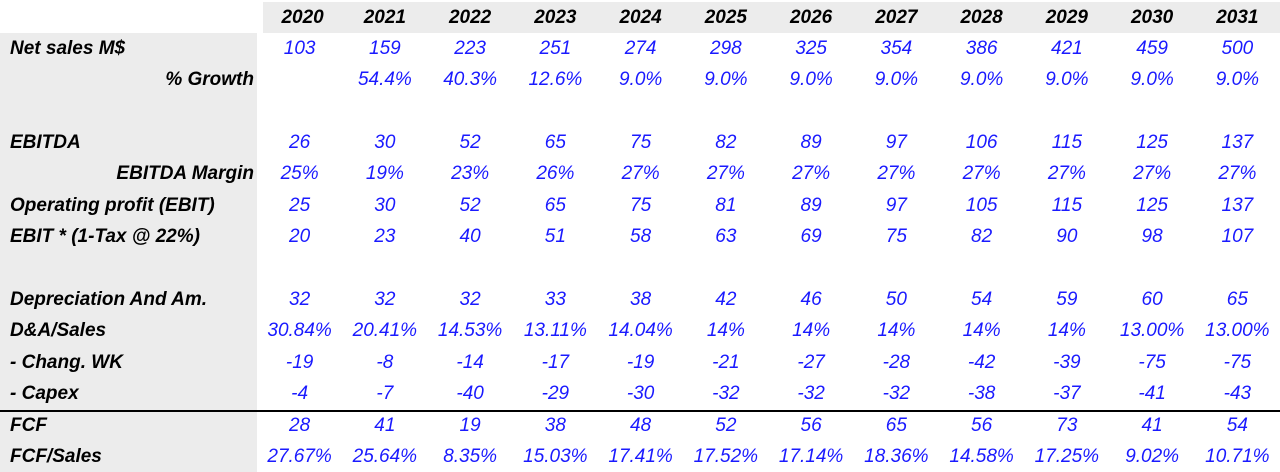 The image size is (1280, 472). I want to click on table-cell: 274, so click(640, 48).